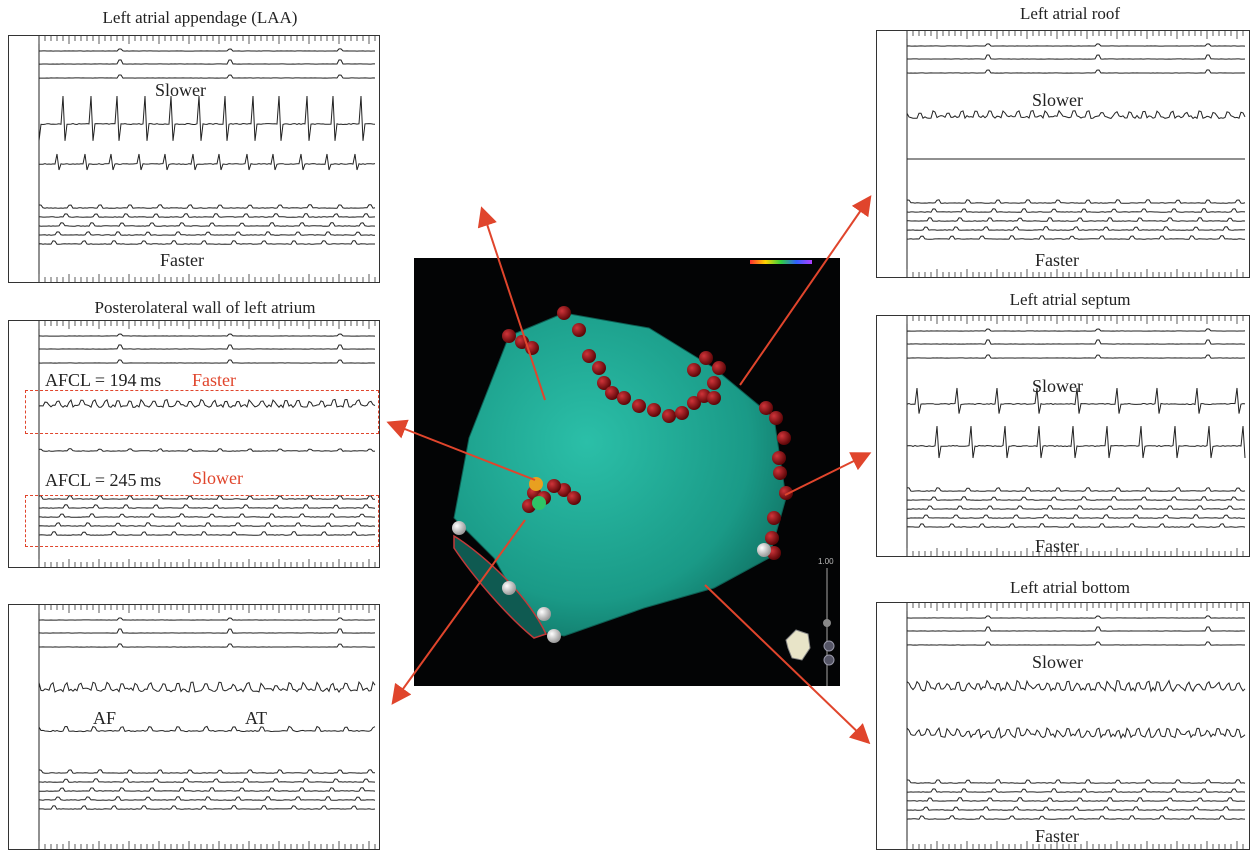 This screenshot has width=1256, height=857. What do you see at coordinates (1057, 662) in the screenshot?
I see `bottom-slower-label: Slower` at bounding box center [1057, 662].